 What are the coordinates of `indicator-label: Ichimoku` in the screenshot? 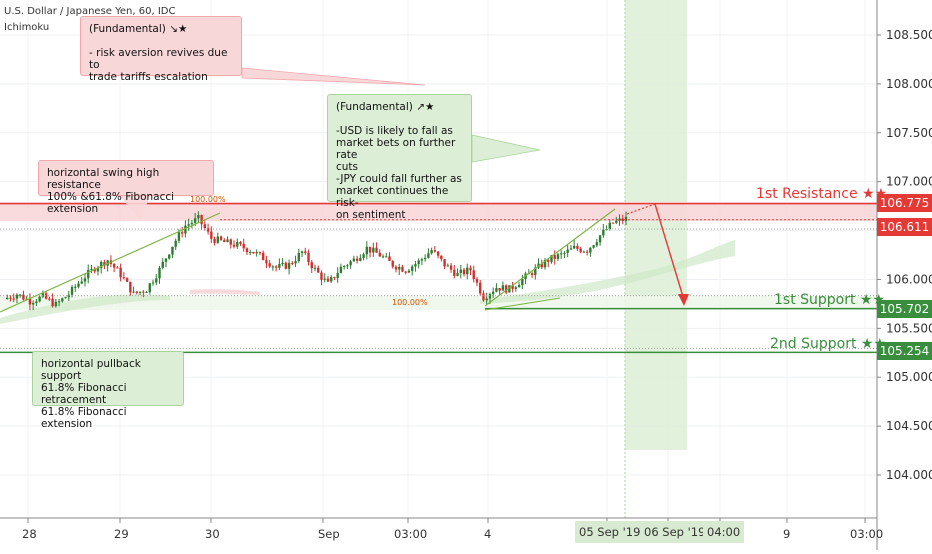 It's located at (27, 27).